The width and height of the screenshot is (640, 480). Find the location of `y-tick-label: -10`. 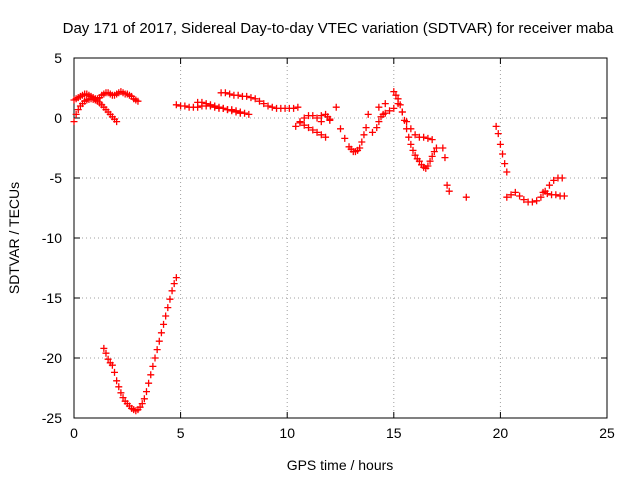

y-tick-label: -10 is located at coordinates (52, 238).